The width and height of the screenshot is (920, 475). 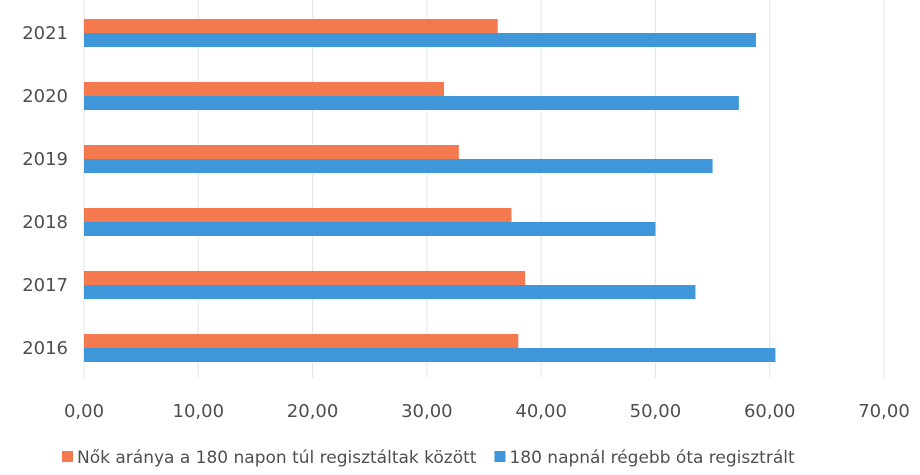 What do you see at coordinates (84, 411) in the screenshot?
I see `x-tick-label: 0,00` at bounding box center [84, 411].